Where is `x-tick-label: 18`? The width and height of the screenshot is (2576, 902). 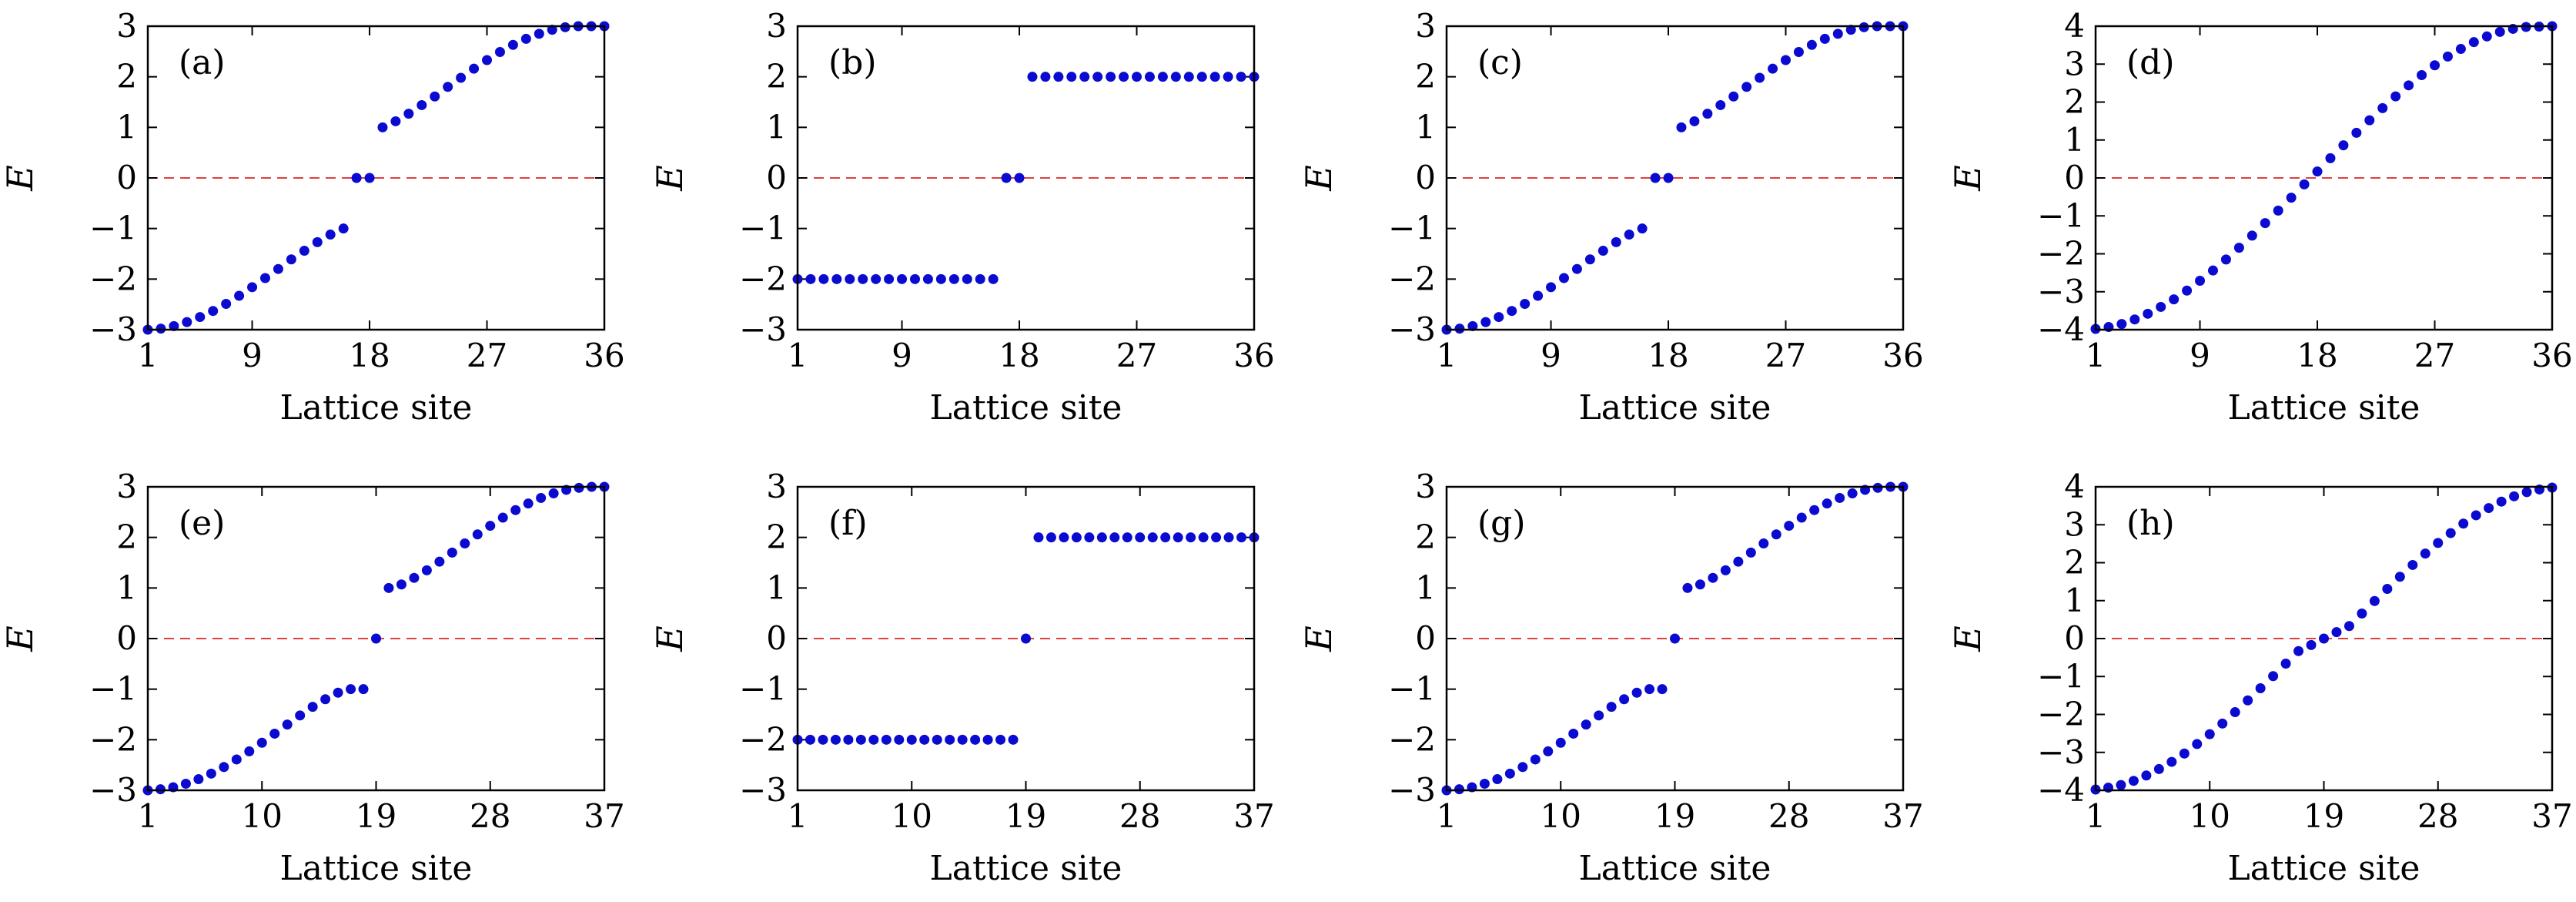
x-tick-label: 18 is located at coordinates (1019, 356).